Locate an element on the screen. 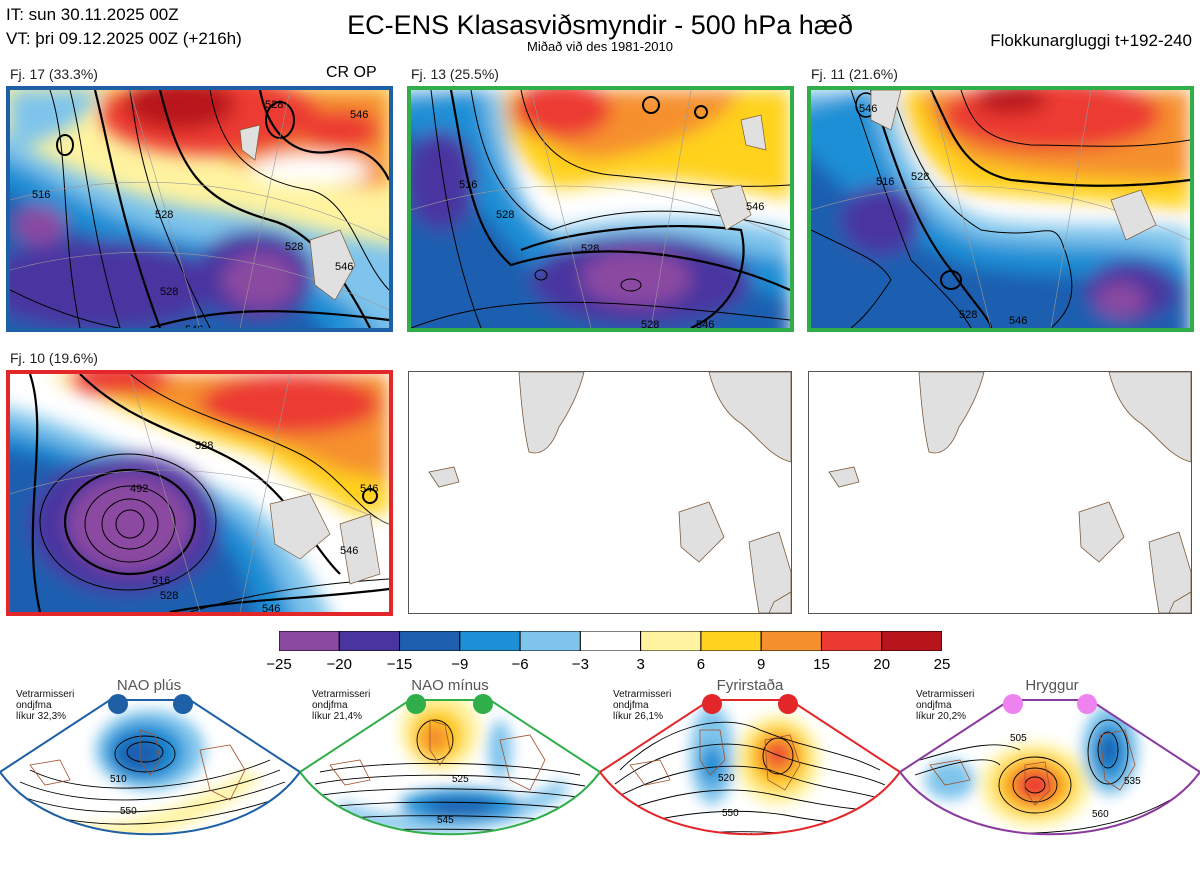  regime-4-name: Hryggur is located at coordinates (1052, 685).